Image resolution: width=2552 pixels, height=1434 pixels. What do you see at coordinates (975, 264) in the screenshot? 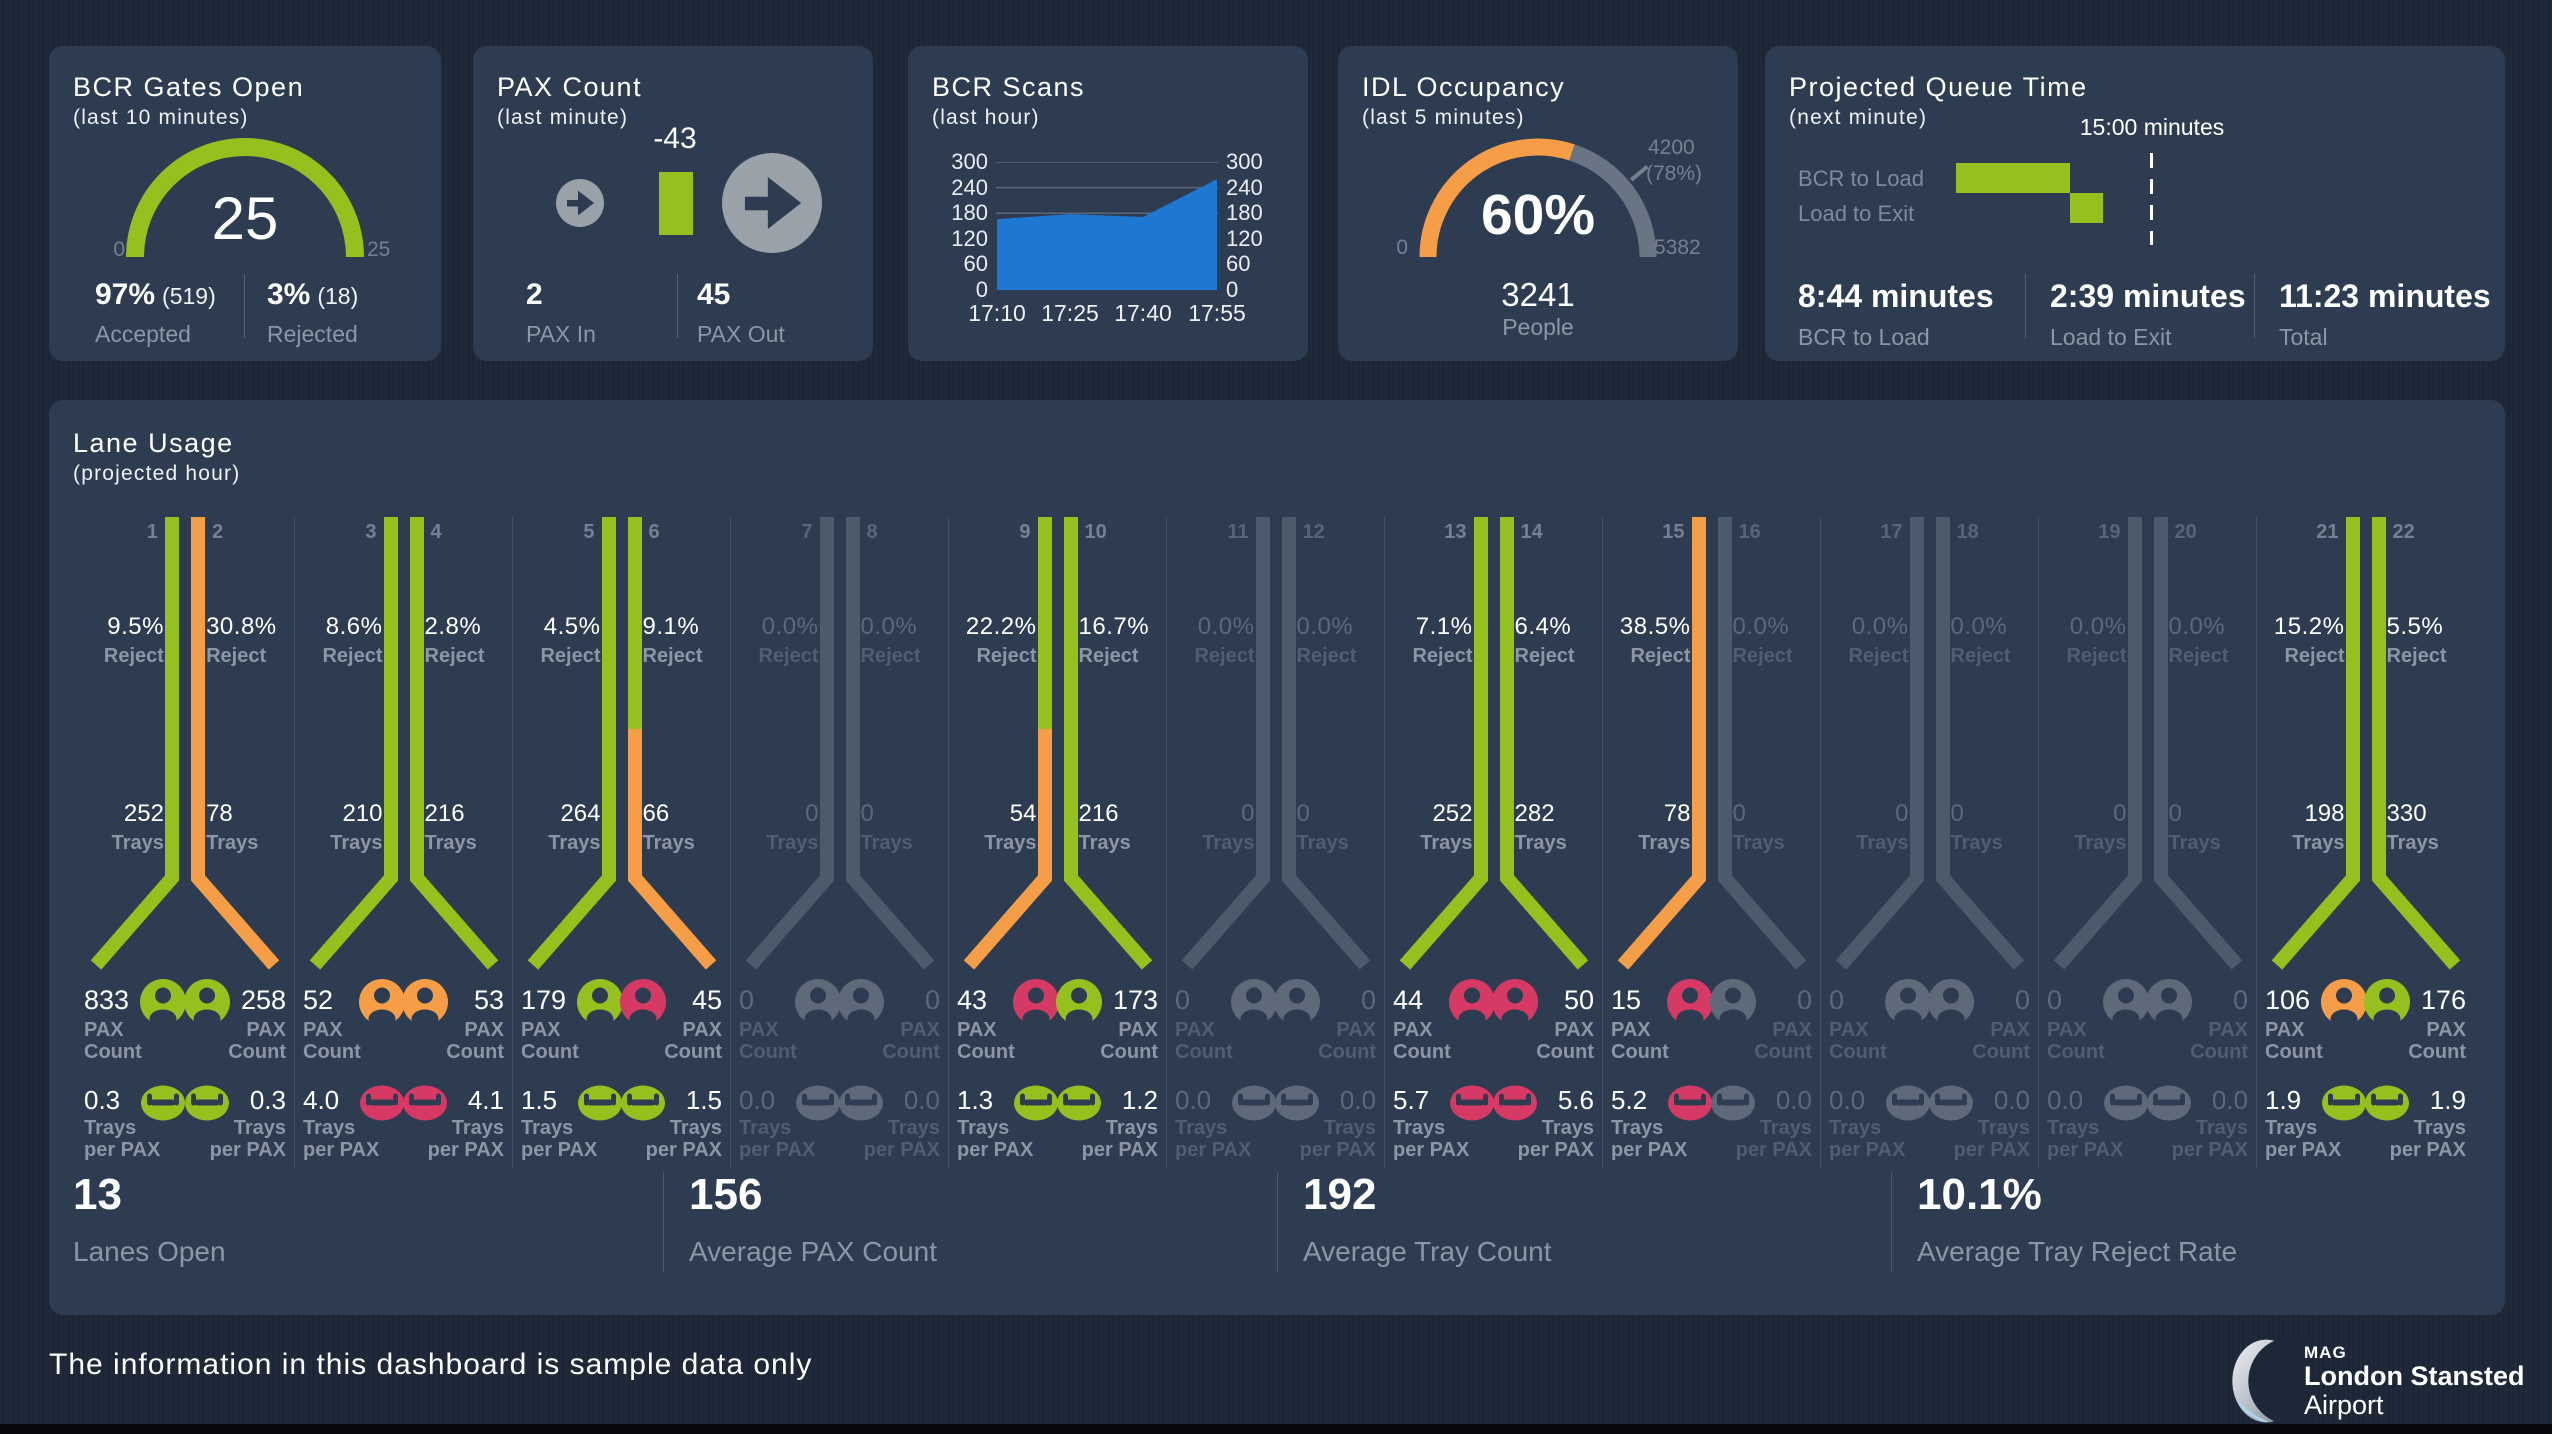
I see `y-axis-tick-left: 60` at bounding box center [975, 264].